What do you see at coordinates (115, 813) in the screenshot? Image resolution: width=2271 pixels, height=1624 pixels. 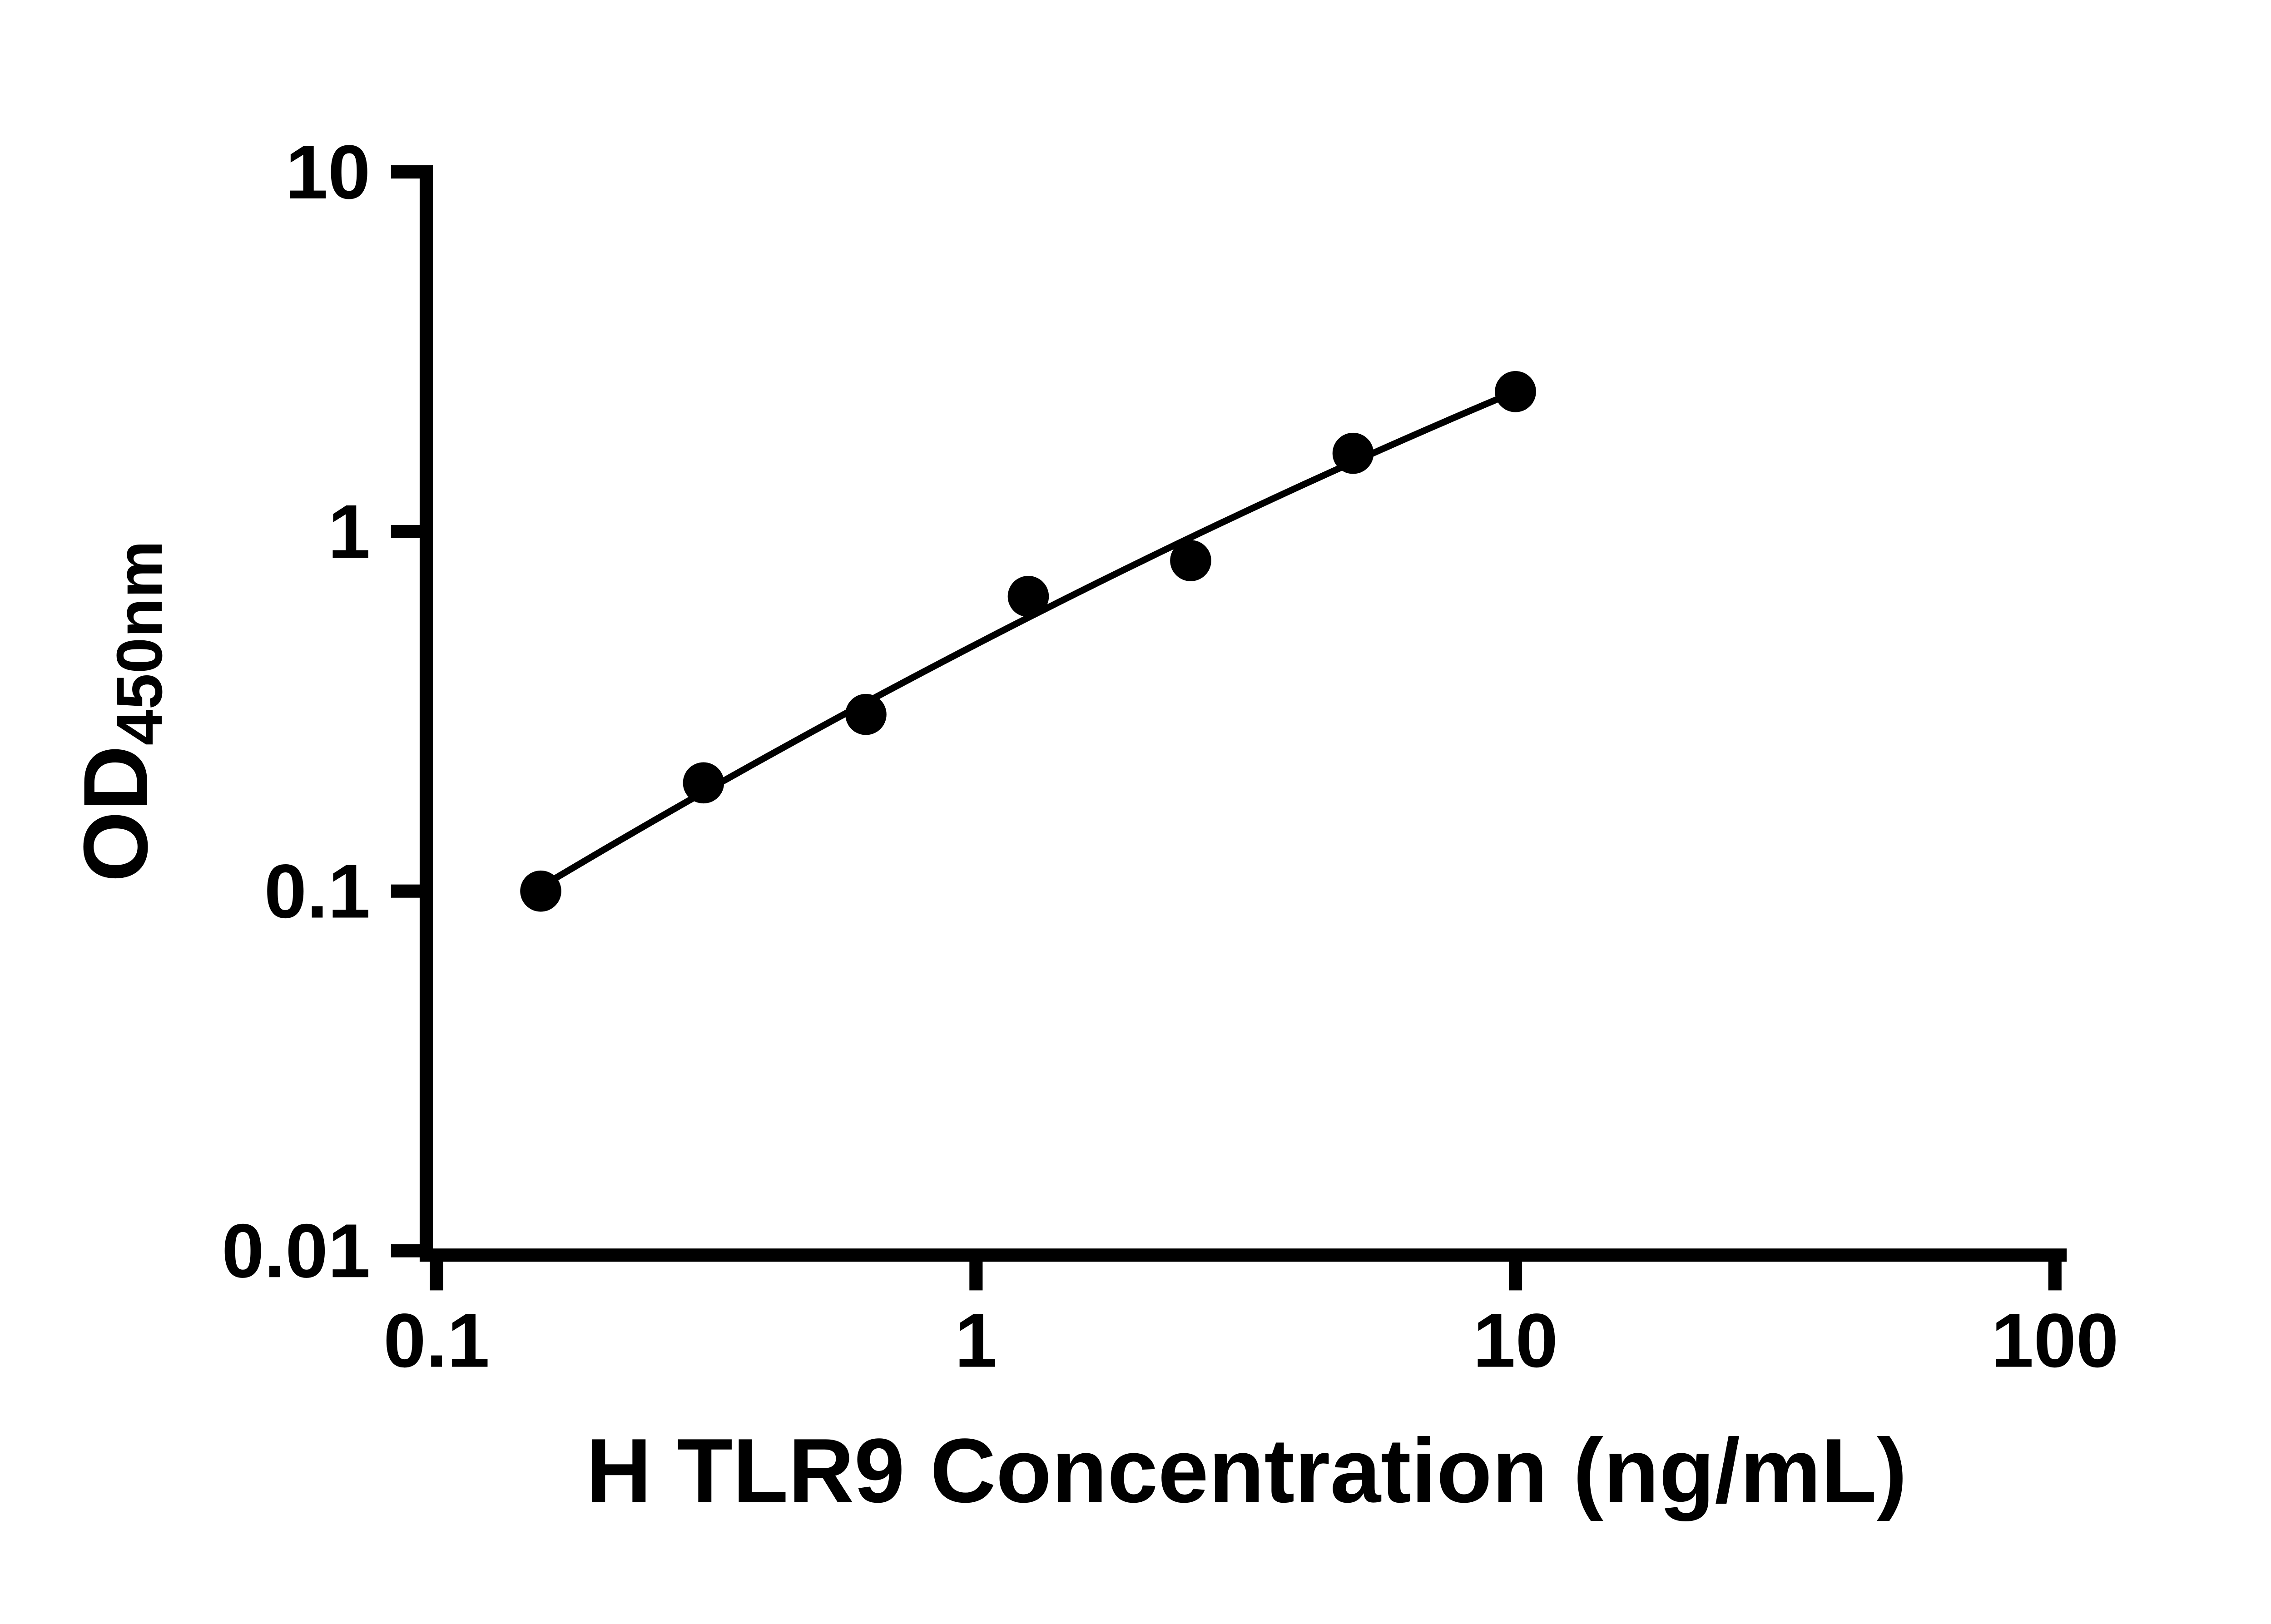 I see `y-axis-title-main: OD` at bounding box center [115, 813].